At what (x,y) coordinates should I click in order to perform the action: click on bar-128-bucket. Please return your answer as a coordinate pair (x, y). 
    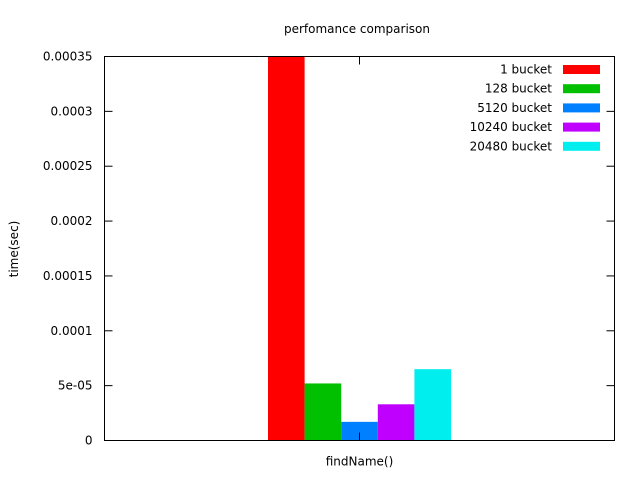
    Looking at the image, I should click on (323, 412).